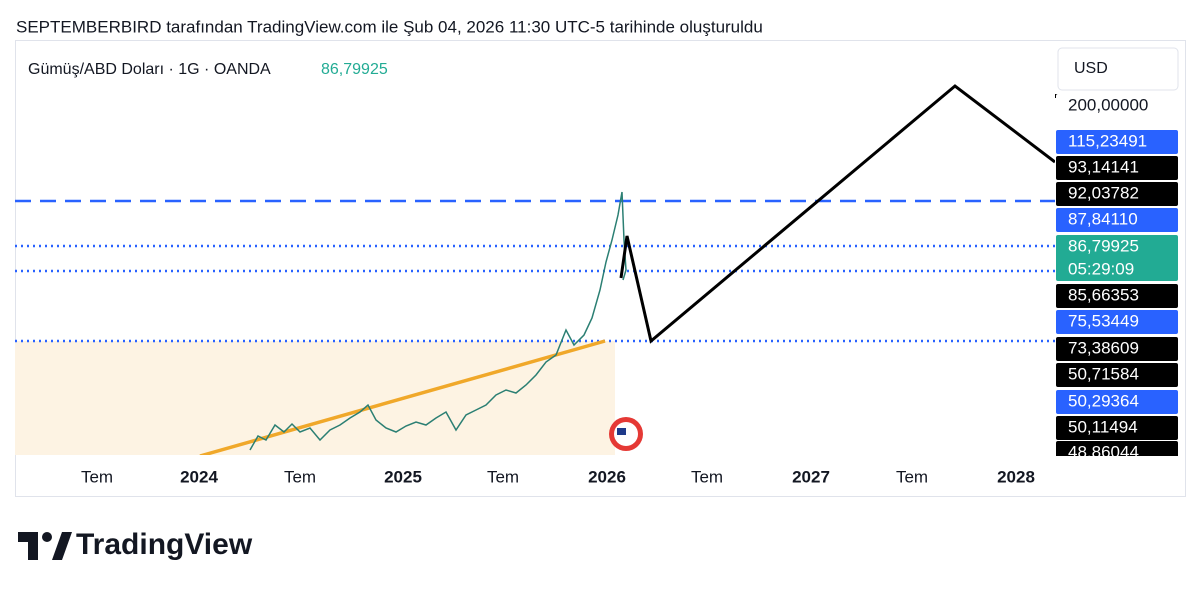  Describe the element at coordinates (1103, 245) in the screenshot. I see `price-label: 86,79925` at that location.